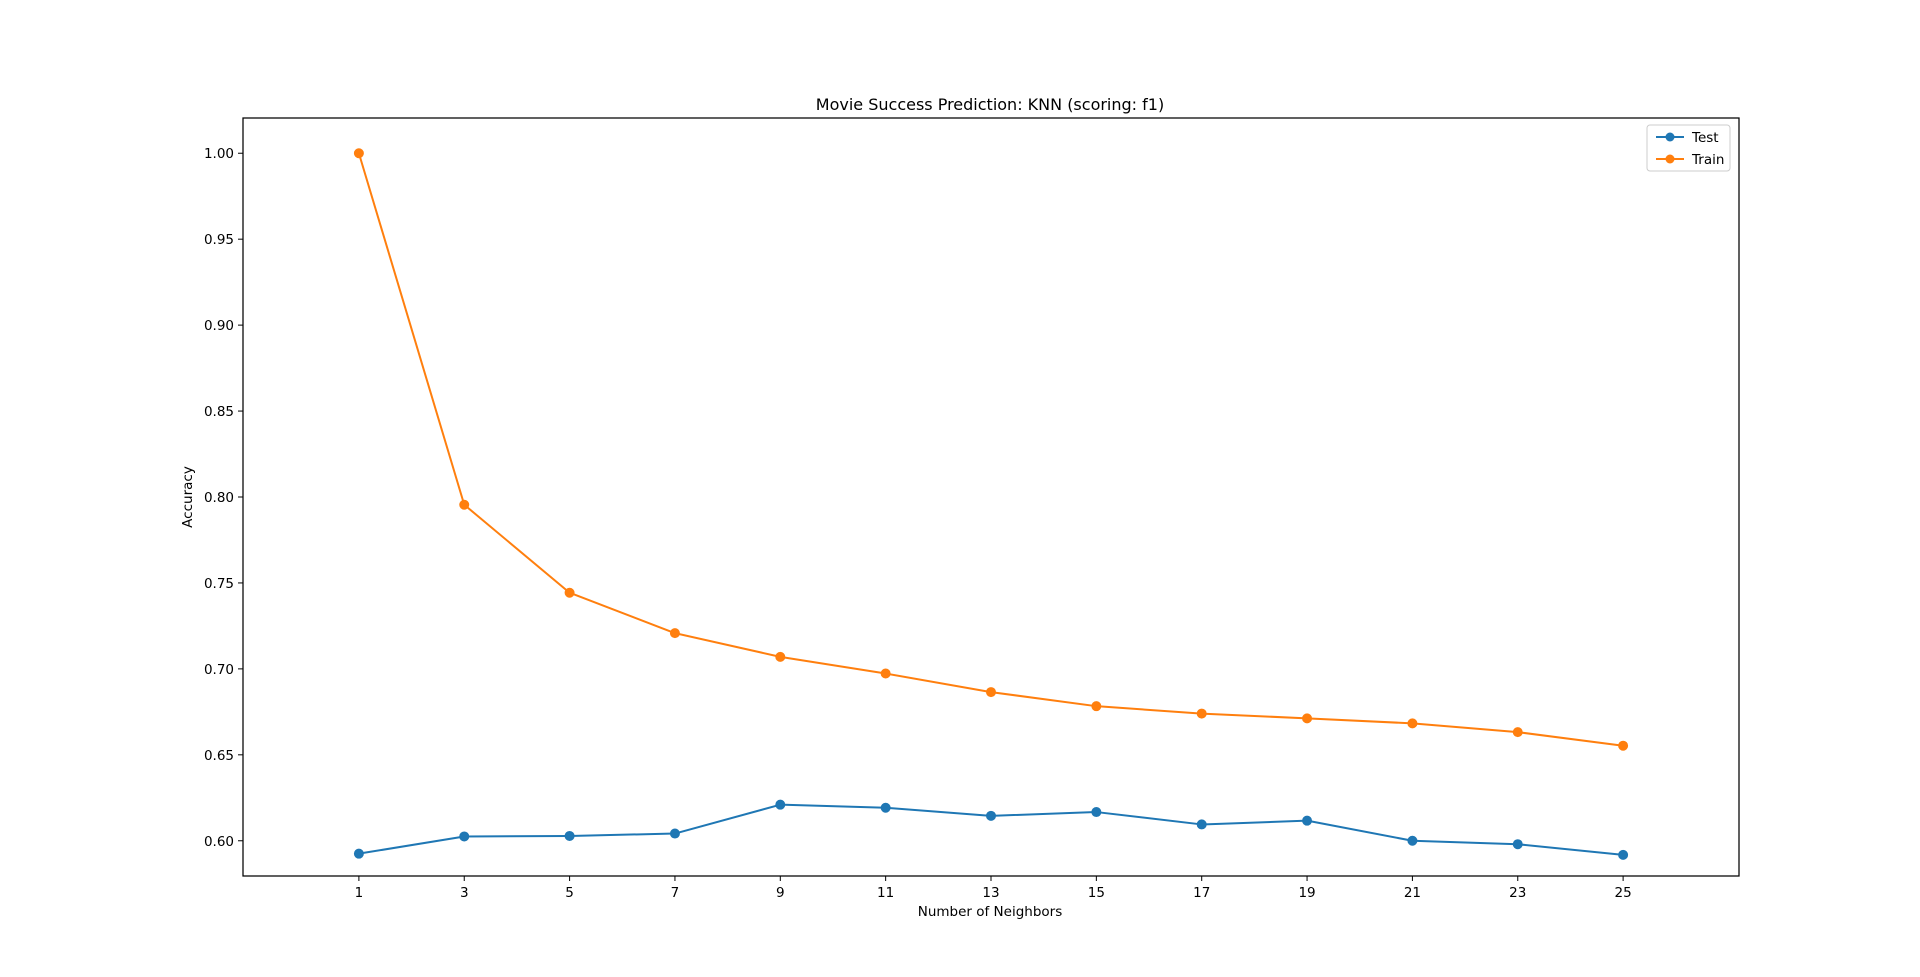 The image size is (1920, 977). What do you see at coordinates (219, 240) in the screenshot?
I see `y-tick-label: 0.95` at bounding box center [219, 240].